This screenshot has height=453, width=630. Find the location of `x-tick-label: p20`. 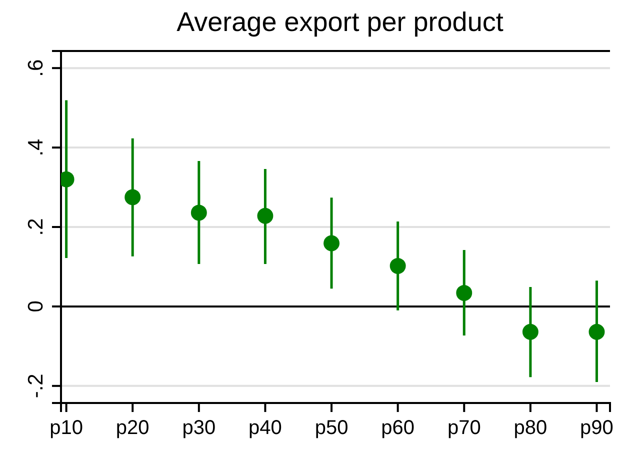

x-tick-label: p20 is located at coordinates (133, 428).